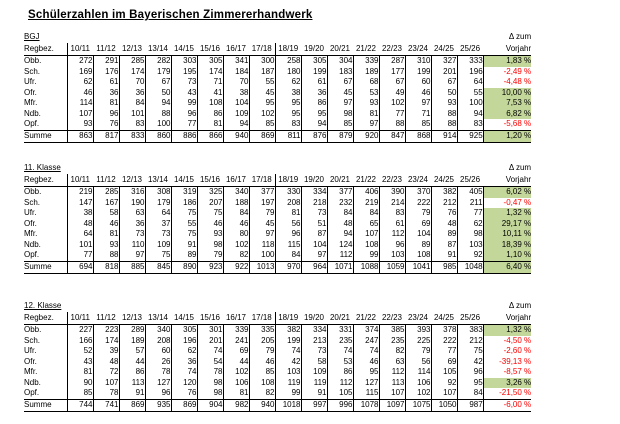 Image resolution: width=620 pixels, height=424 pixels. What do you see at coordinates (366, 82) in the screenshot?
I see `value-cell: 68` at bounding box center [366, 82].